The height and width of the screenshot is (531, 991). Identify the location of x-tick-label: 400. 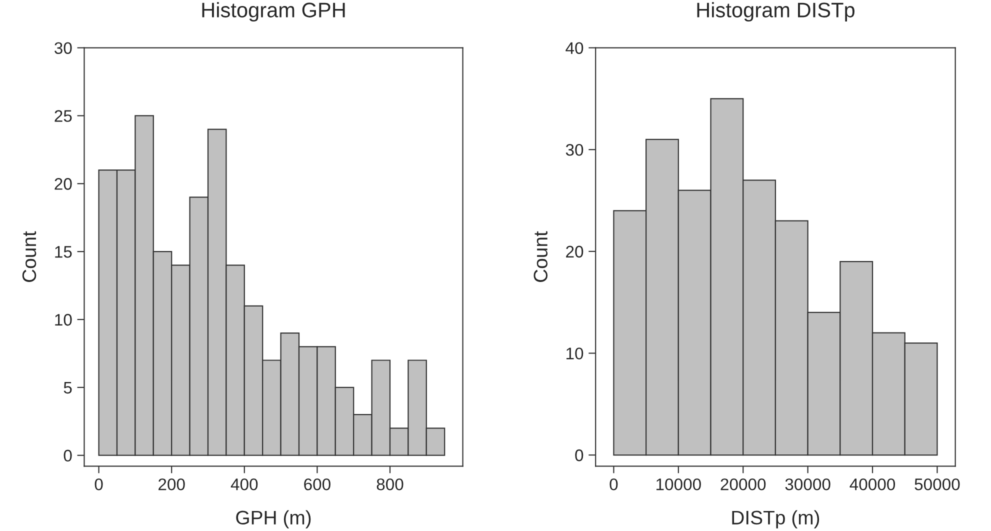
(244, 484).